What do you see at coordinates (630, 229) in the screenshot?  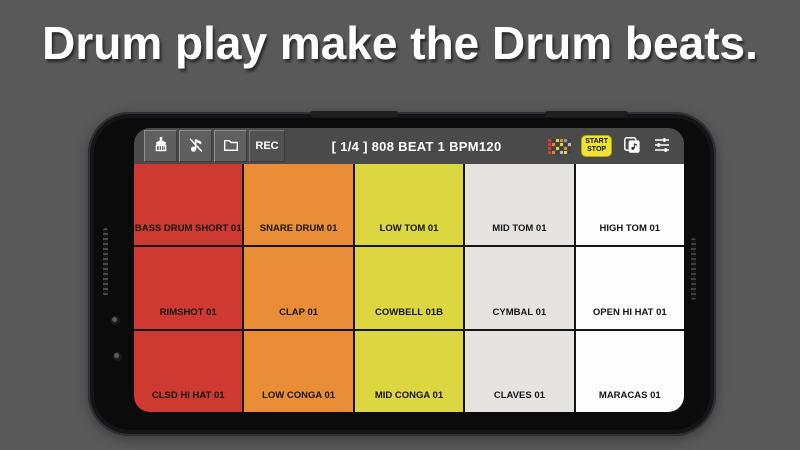 I see `pad-label: HIGH TOM 01` at bounding box center [630, 229].